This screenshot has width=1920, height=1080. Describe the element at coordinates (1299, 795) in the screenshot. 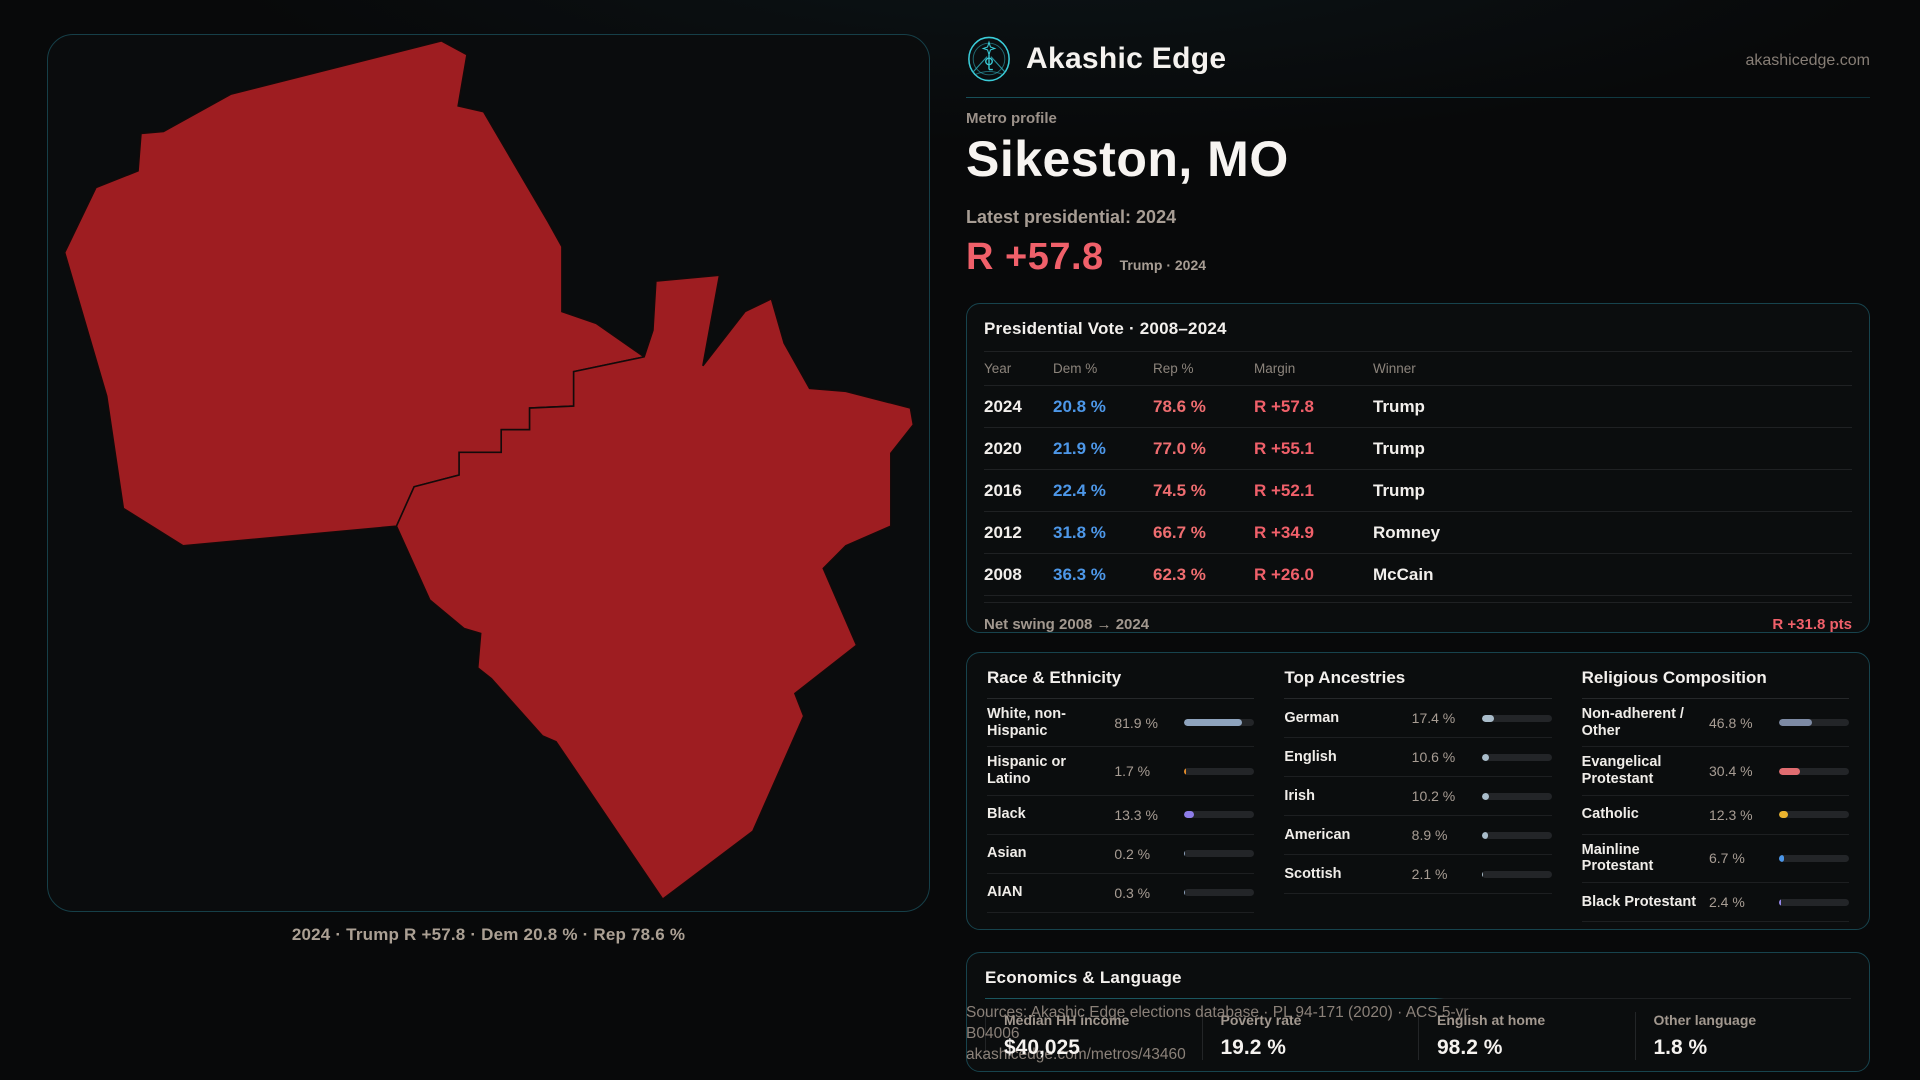

I see `stat-label: Irish` at that location.